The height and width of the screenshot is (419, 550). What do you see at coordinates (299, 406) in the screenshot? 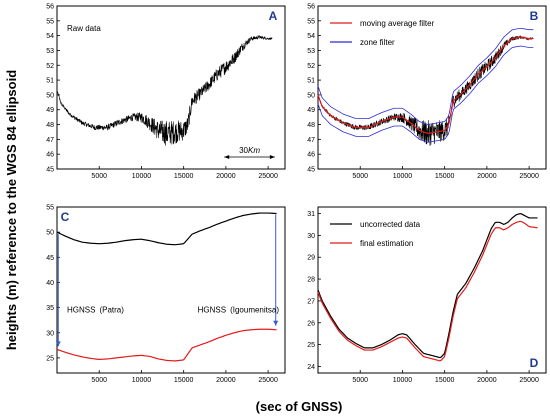
I see `x-axis-title: (sec of GNSS)` at bounding box center [299, 406].